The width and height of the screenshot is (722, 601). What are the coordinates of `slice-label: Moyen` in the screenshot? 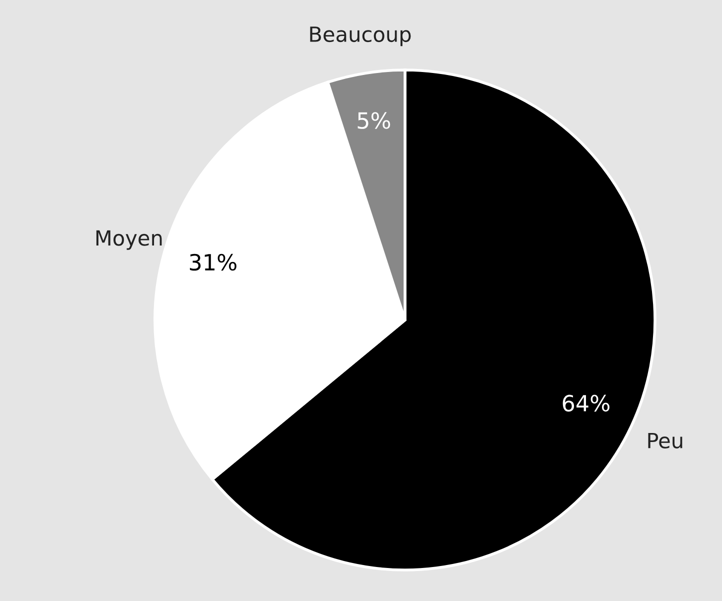 It's located at (129, 240).